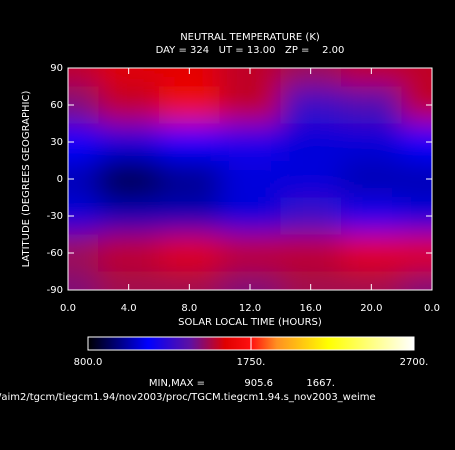  I want to click on colorbar-tick-label: 2700., so click(414, 362).